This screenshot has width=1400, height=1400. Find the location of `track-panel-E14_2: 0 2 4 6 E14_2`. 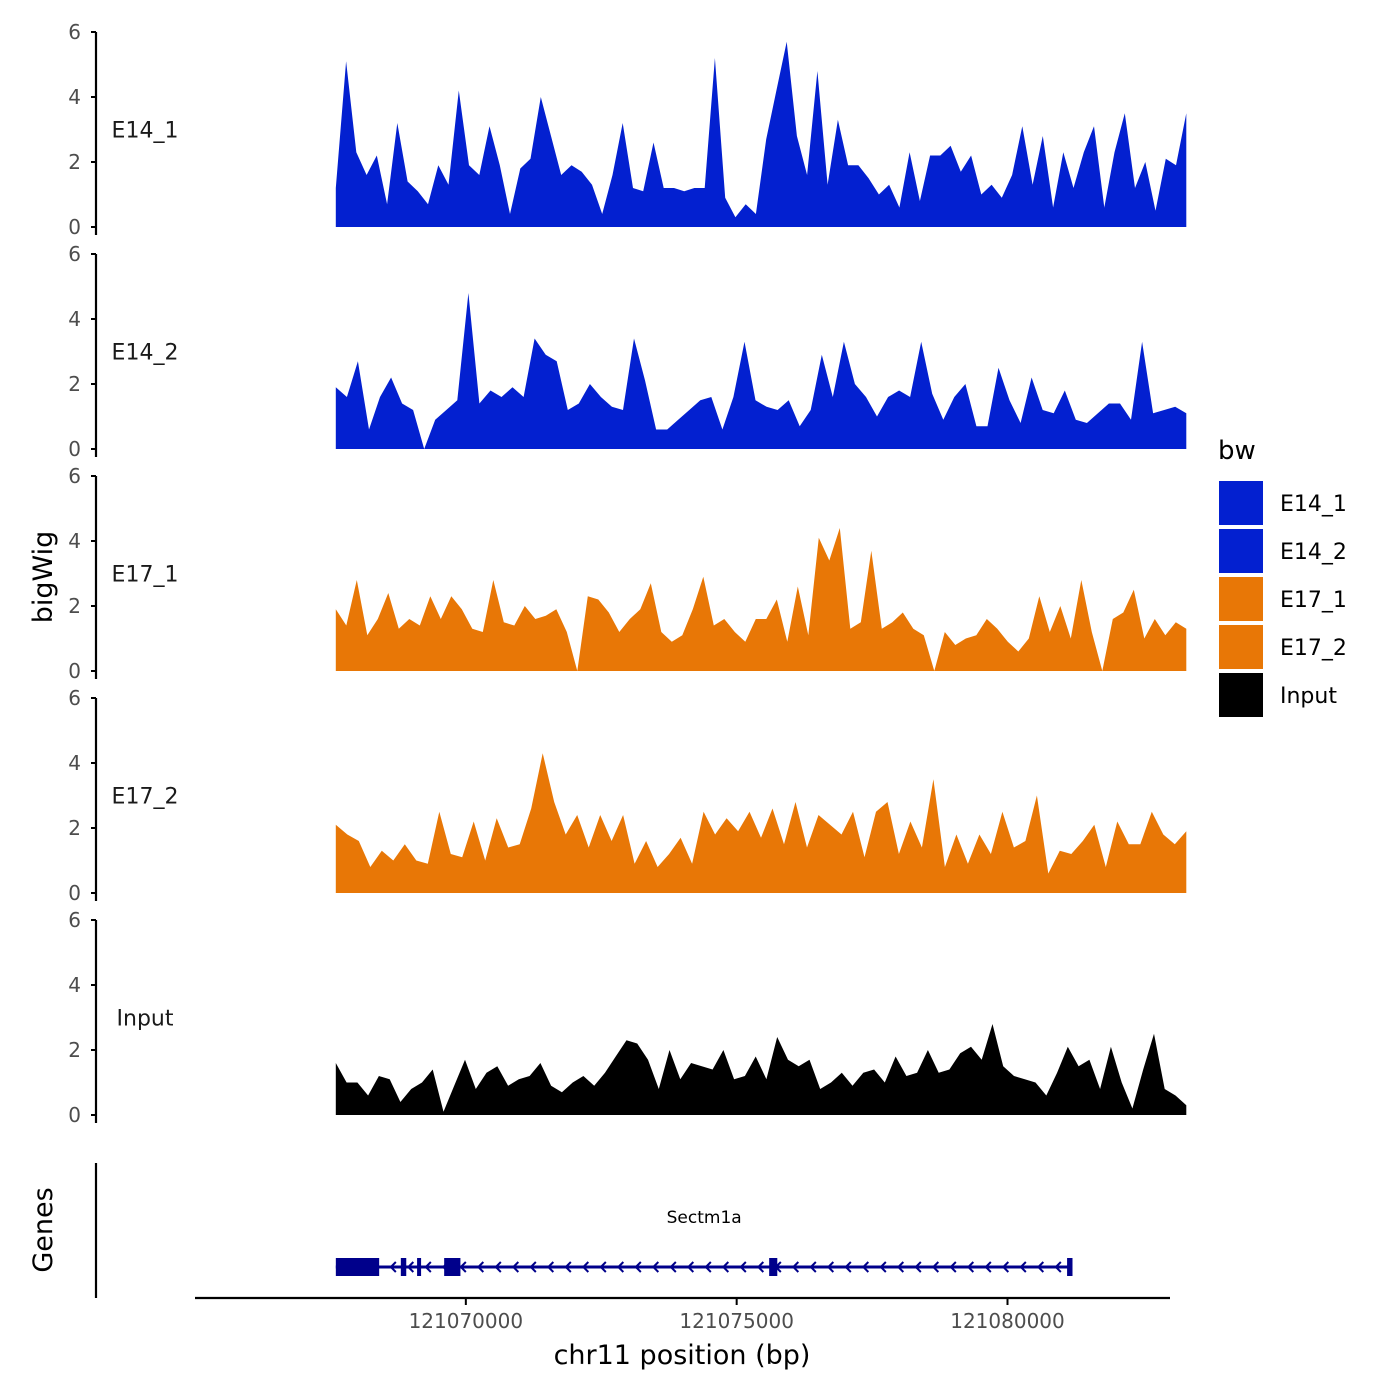

track-panel-E14_2: 0 2 4 6 E14_2 is located at coordinates (627, 351).